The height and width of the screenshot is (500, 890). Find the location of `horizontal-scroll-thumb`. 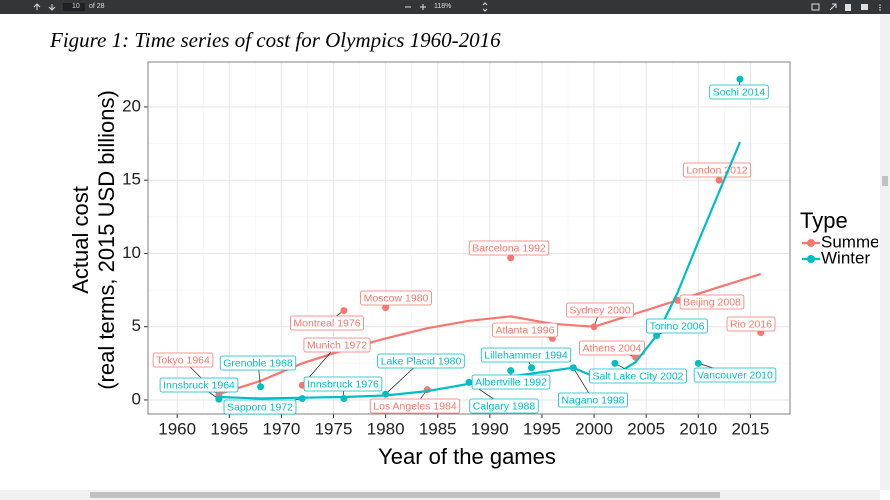

horizontal-scroll-thumb is located at coordinates (405, 495).